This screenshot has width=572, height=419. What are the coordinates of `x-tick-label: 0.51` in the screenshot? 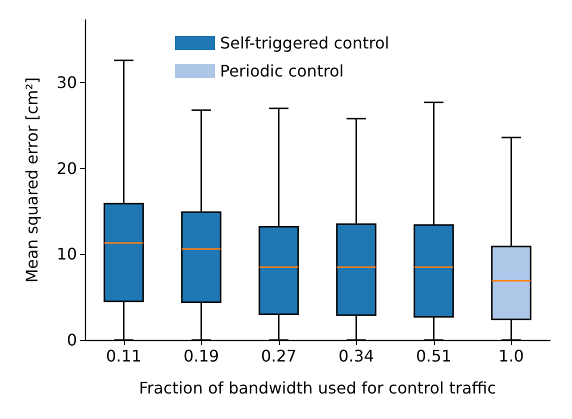 It's located at (434, 356).